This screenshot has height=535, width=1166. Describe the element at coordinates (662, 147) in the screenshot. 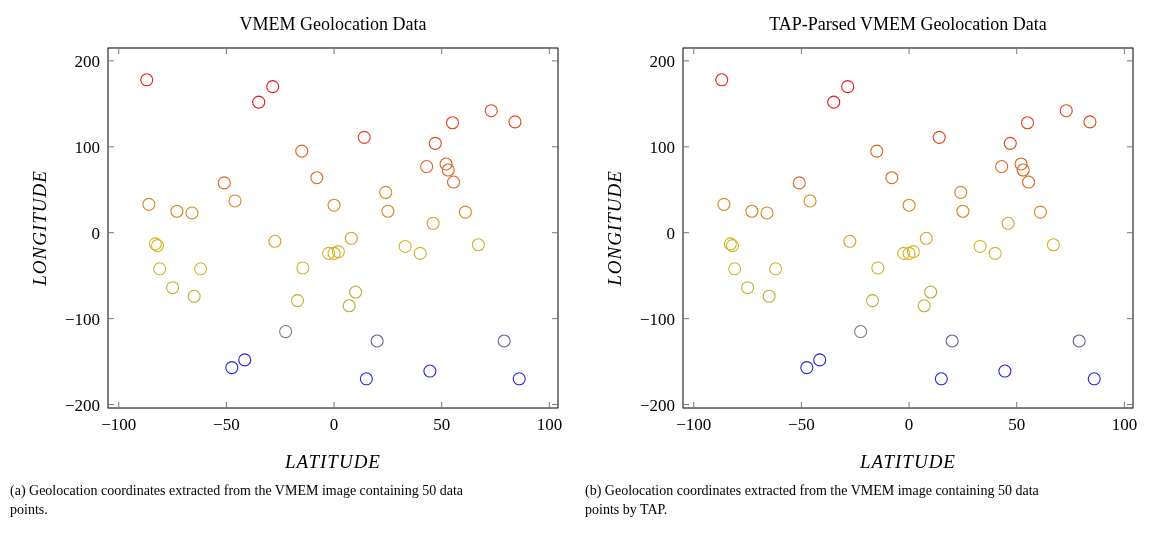

I see `y-tick-label: 100` at that location.